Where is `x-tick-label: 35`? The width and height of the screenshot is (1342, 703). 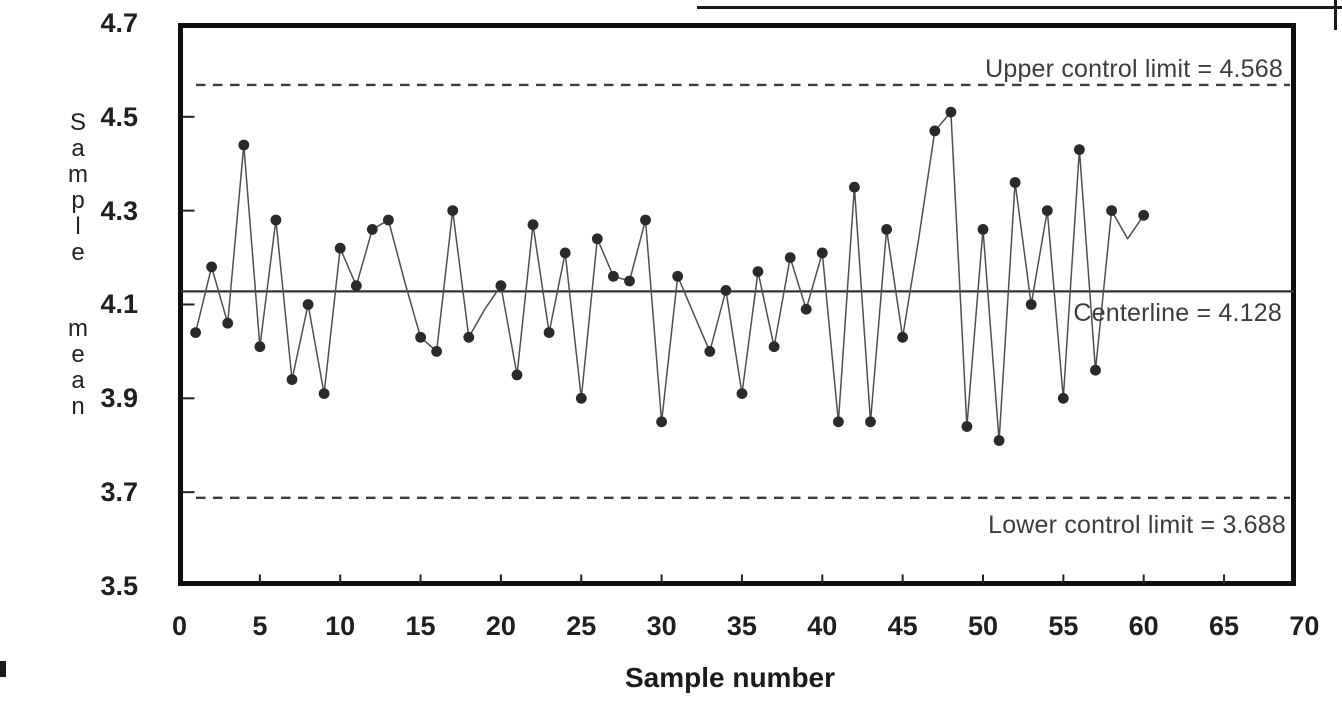
x-tick-label: 35 is located at coordinates (741, 626).